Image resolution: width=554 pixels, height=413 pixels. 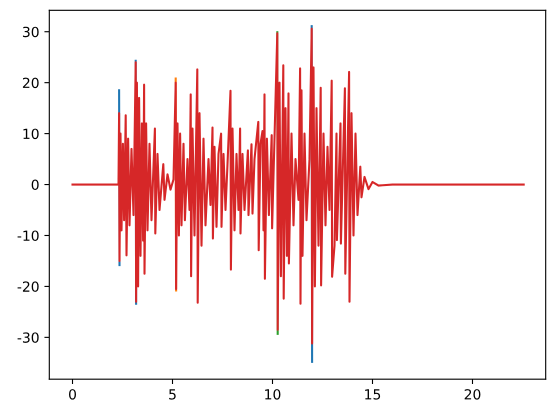 What do you see at coordinates (172, 394) in the screenshot?
I see `x-tick-label: 5` at bounding box center [172, 394].